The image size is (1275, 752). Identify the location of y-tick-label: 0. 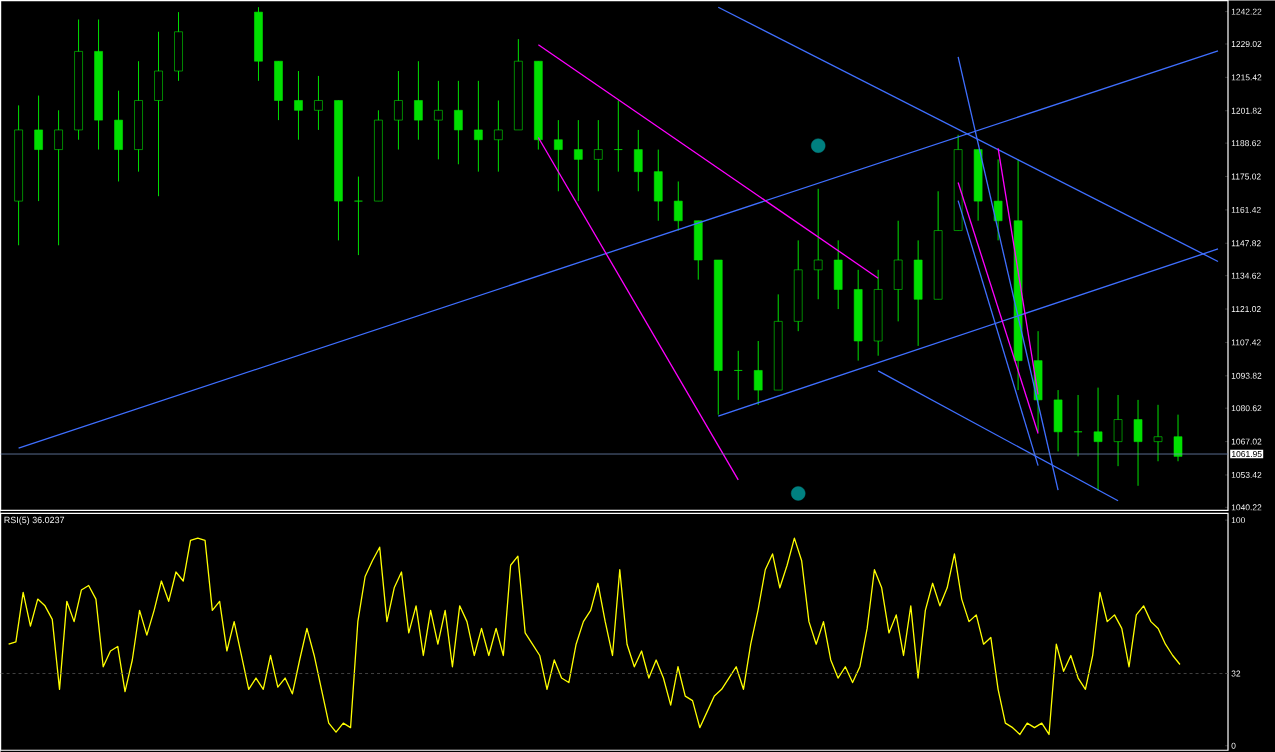
(1233, 745).